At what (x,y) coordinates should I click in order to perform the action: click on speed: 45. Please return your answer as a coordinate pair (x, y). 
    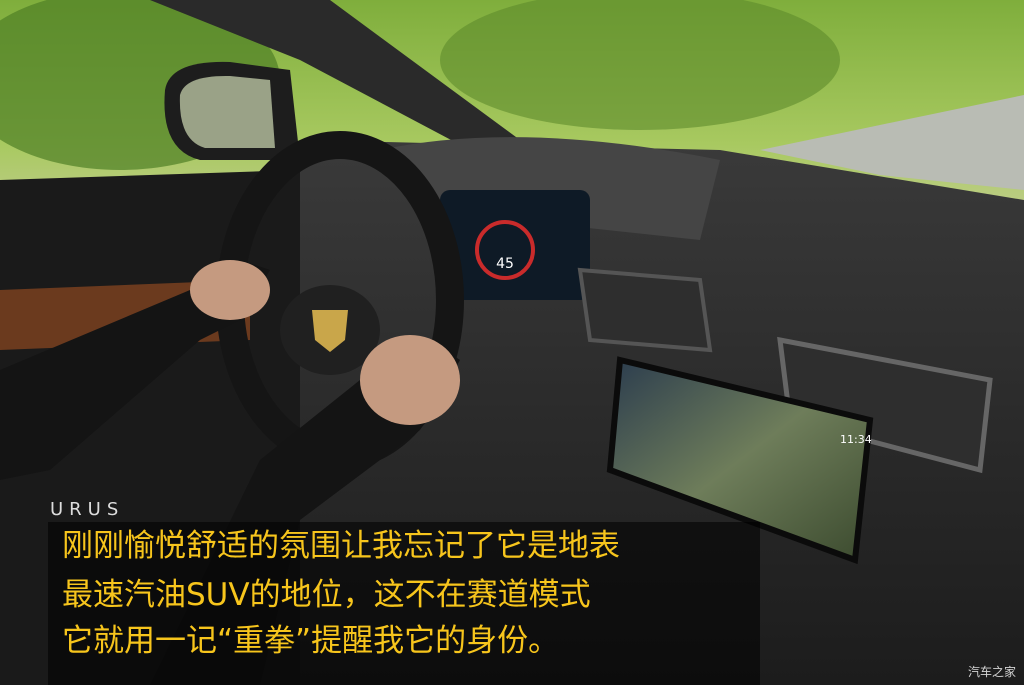
    Looking at the image, I should click on (505, 264).